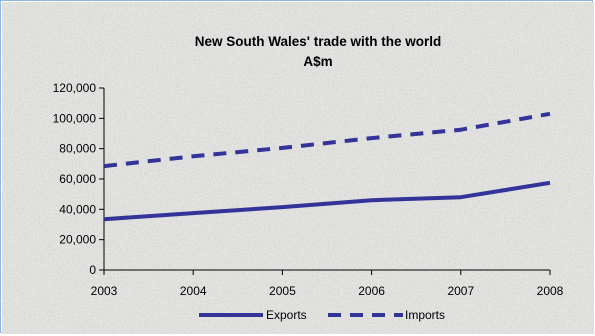 This screenshot has height=336, width=595. What do you see at coordinates (77, 209) in the screenshot?
I see `y-tick-label: 40,000` at bounding box center [77, 209].